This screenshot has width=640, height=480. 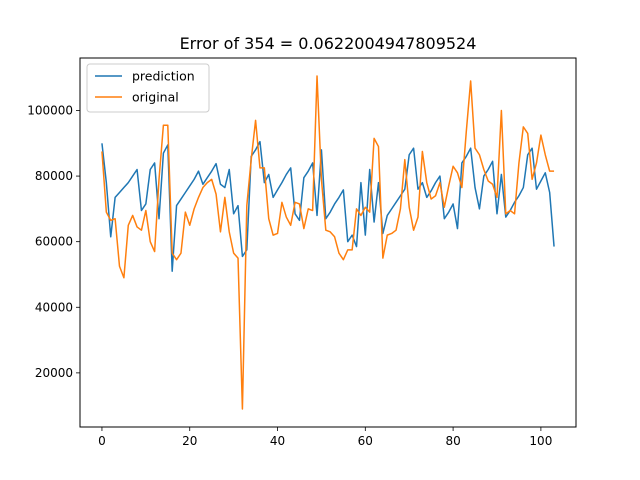 I want to click on y-axis: 20000 40000 60000 80000 100000, so click(x=53, y=241).